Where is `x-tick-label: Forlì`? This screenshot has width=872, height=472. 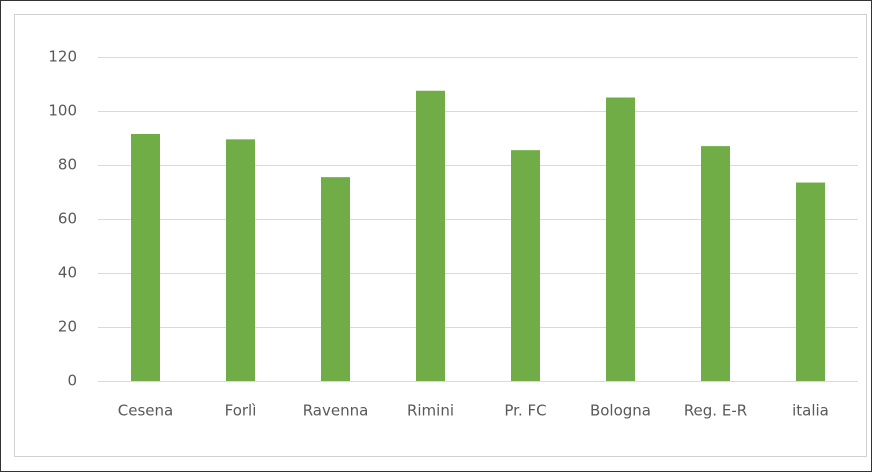 x-tick-label: Forlì is located at coordinates (241, 411).